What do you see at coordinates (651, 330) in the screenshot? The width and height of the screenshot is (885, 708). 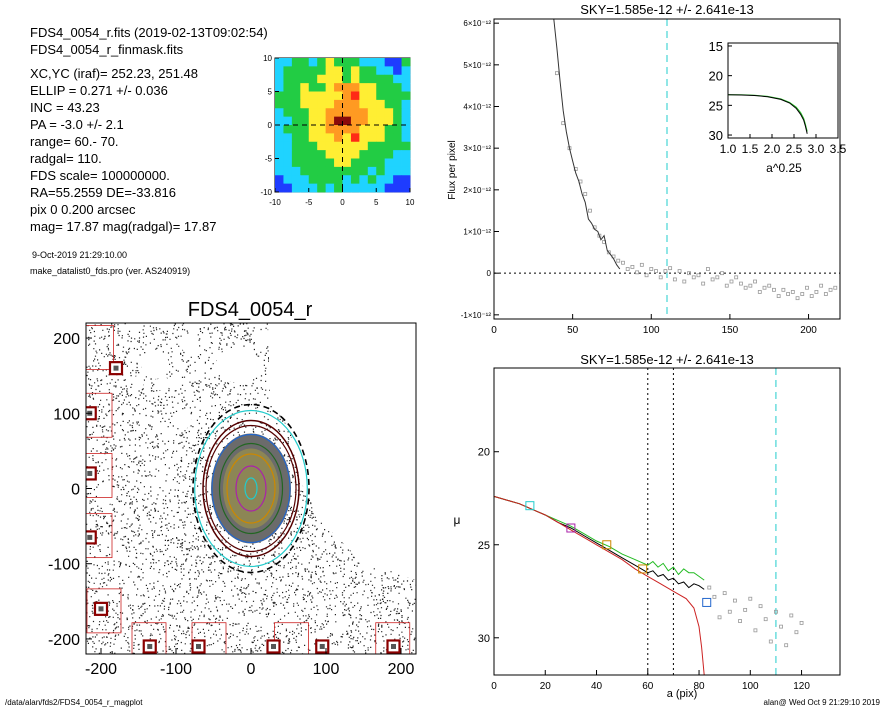 I see `flux-x-tick-label: 100` at bounding box center [651, 330].